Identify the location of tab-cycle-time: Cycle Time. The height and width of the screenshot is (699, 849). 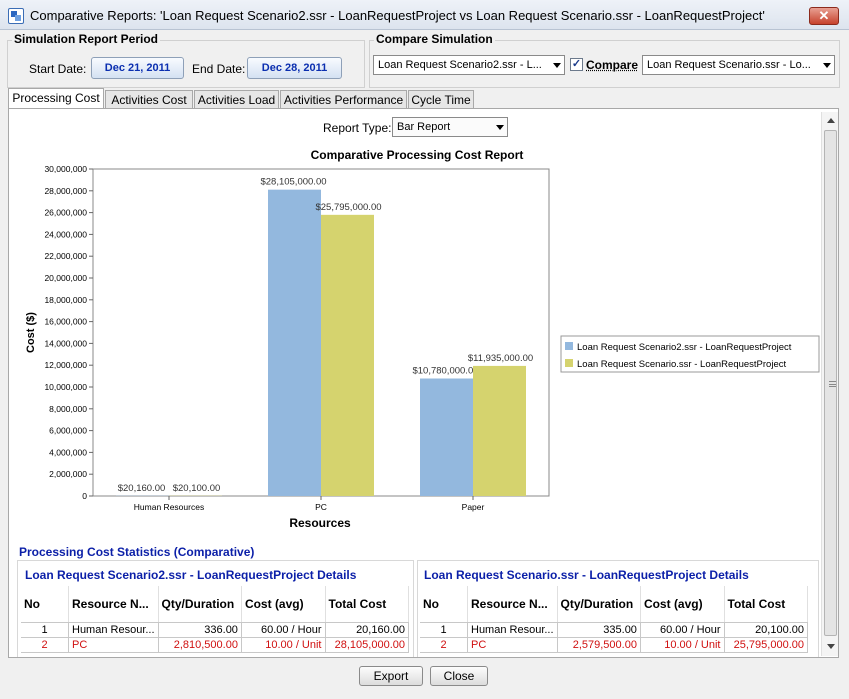
(441, 100).